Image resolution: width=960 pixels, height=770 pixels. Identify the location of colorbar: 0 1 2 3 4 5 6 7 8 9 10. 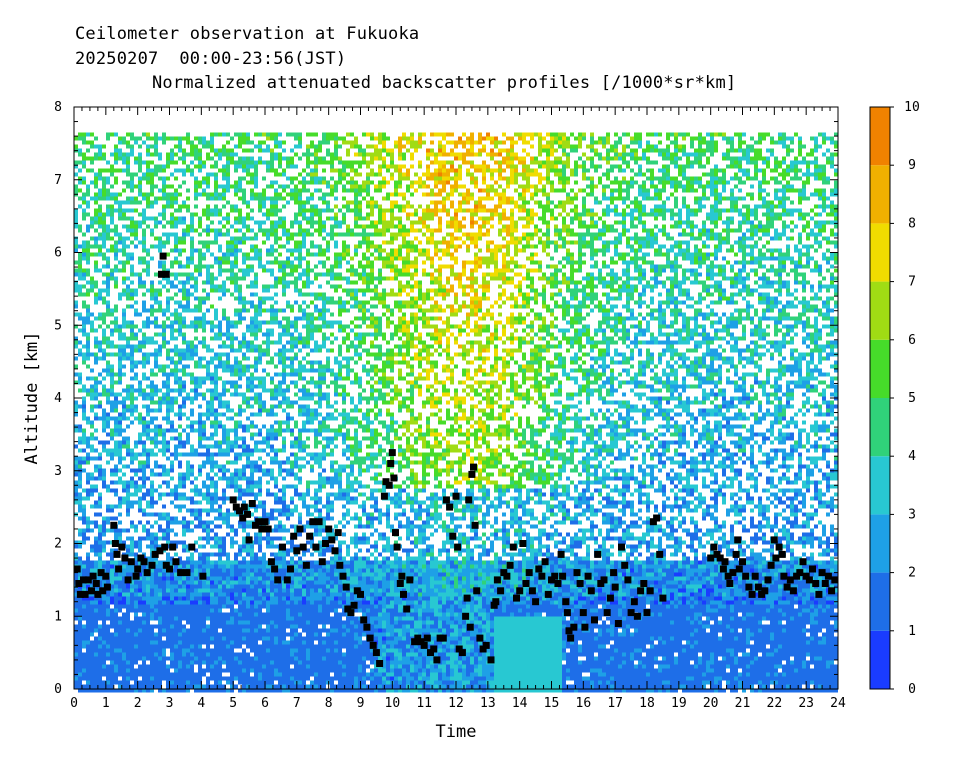
(894, 398).